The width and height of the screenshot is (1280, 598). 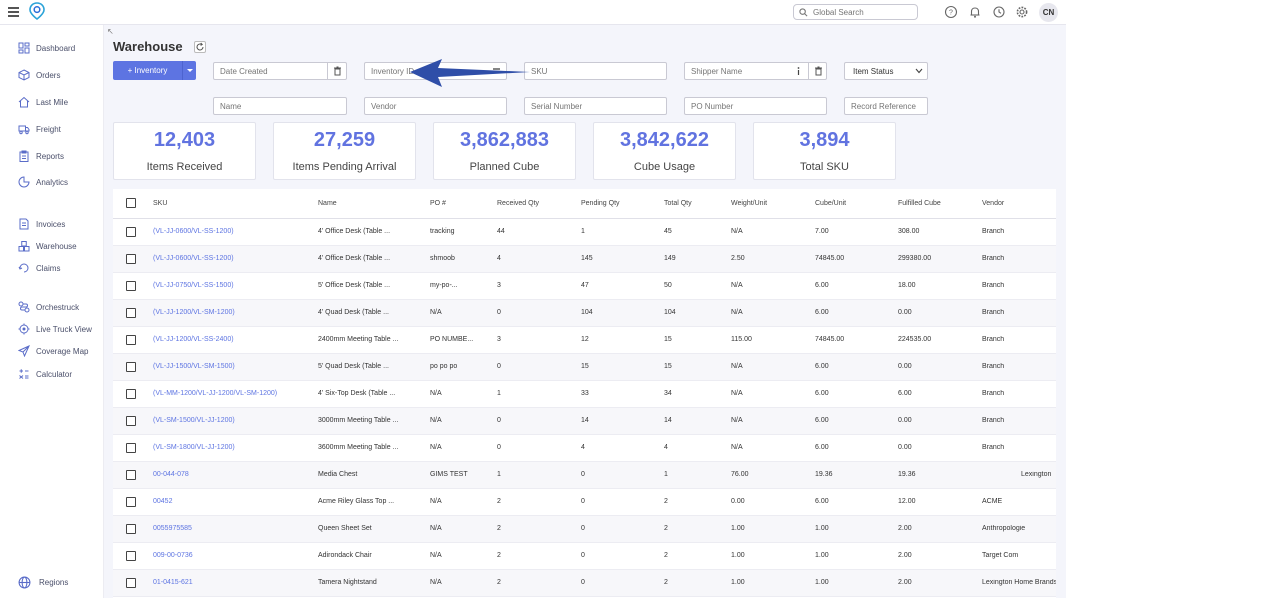 I want to click on header-col-total-qty: Total Qty, so click(x=678, y=203).